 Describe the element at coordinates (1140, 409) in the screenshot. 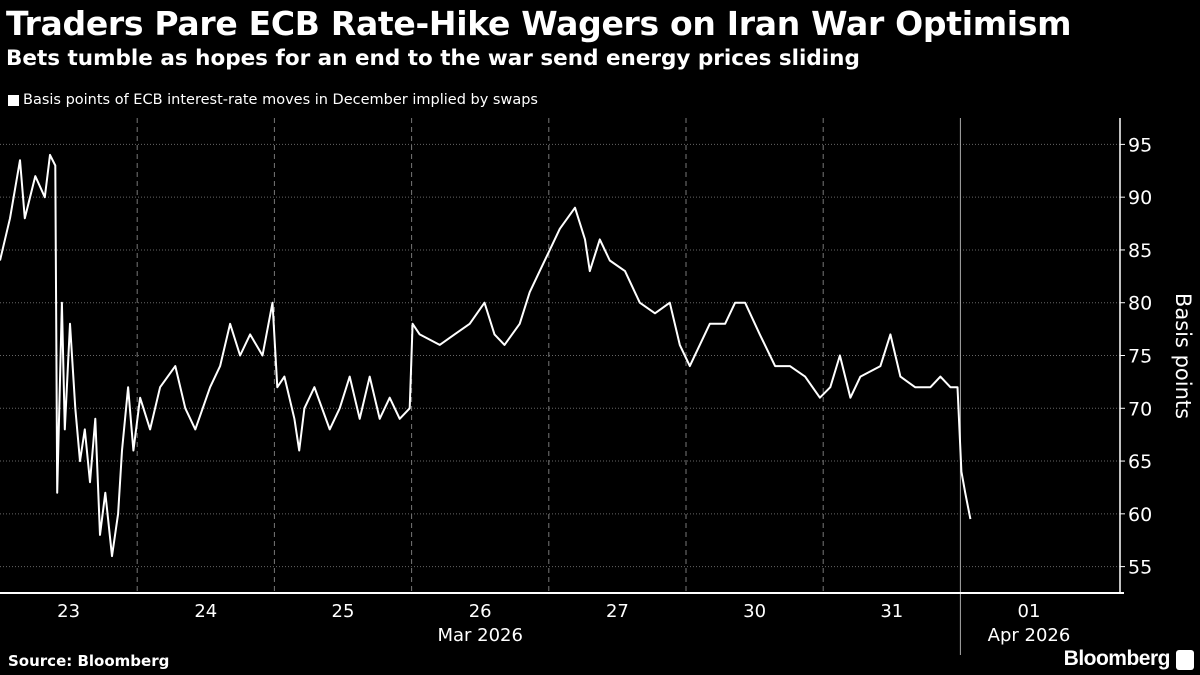

I see `y-tick-label: 70` at that location.